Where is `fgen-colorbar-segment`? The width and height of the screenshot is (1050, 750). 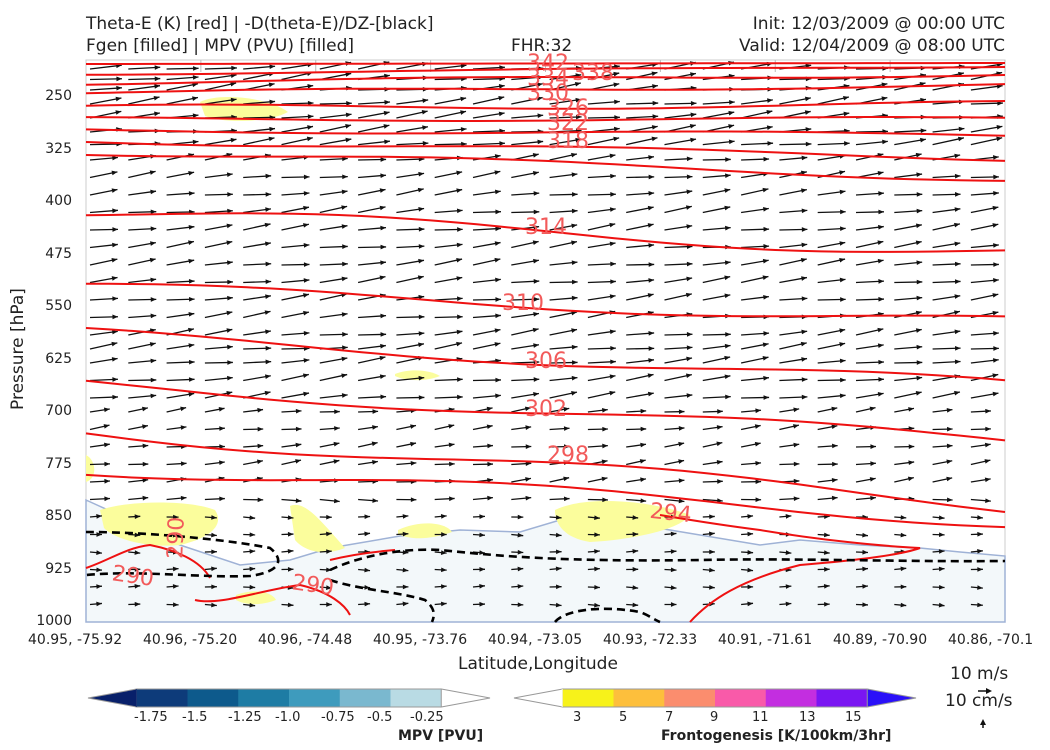
fgen-colorbar-segment is located at coordinates (562, 698).